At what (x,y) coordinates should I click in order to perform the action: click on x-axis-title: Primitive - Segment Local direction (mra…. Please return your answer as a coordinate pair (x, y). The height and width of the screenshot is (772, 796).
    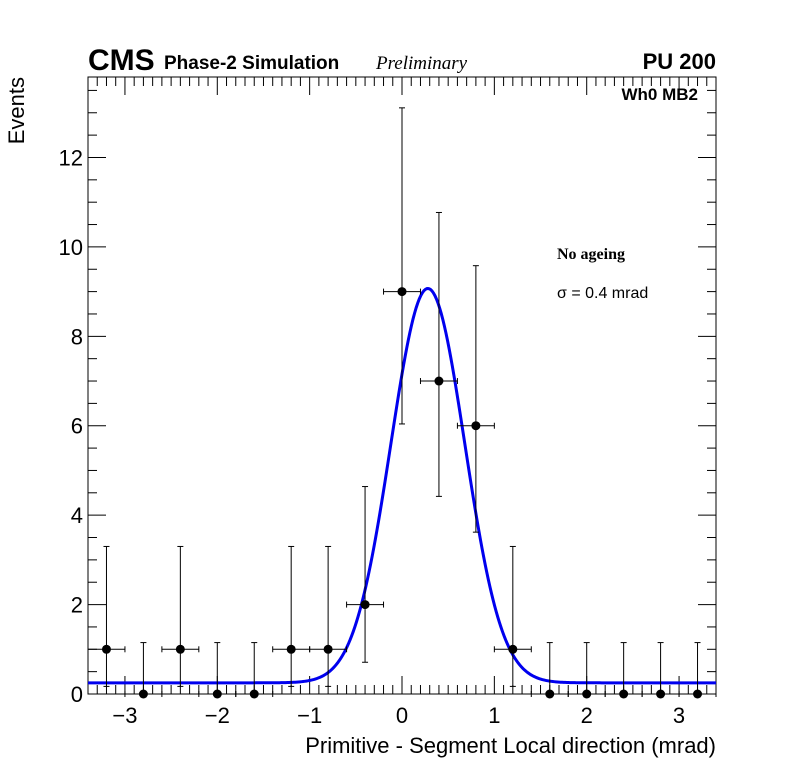
    Looking at the image, I should click on (510, 745).